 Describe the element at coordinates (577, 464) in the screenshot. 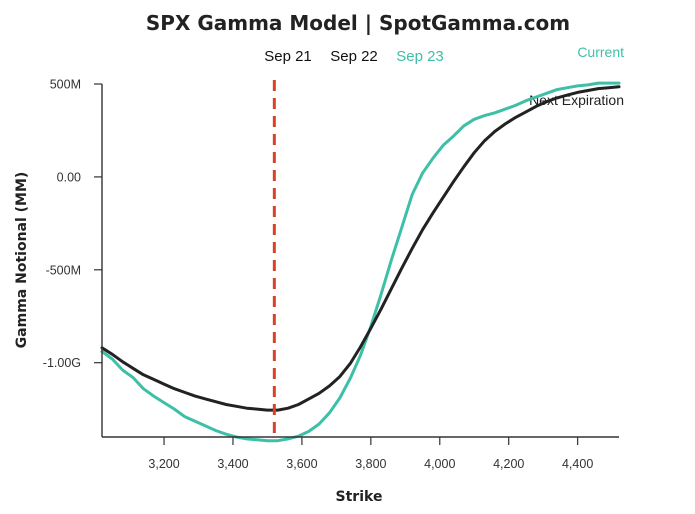

I see `x-tick-label: 4,400` at that location.